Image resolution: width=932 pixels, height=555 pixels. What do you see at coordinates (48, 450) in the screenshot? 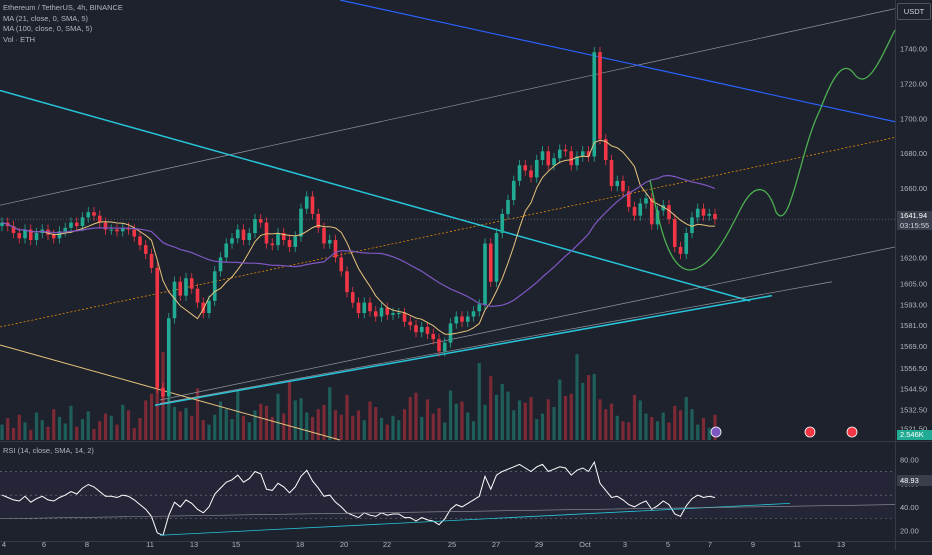
I see `rsi-legend: RSI (14, close, SMA, 14, 2)` at bounding box center [48, 450].